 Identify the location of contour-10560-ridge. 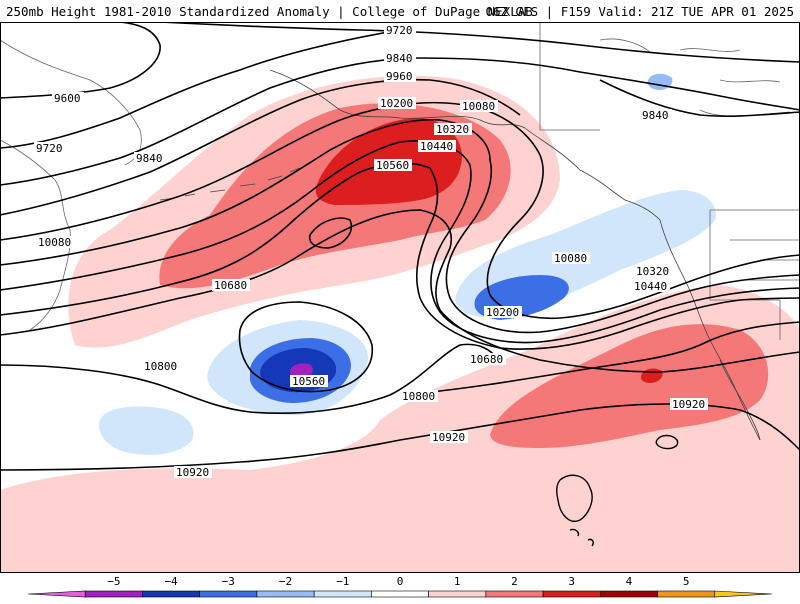
(330, 233).